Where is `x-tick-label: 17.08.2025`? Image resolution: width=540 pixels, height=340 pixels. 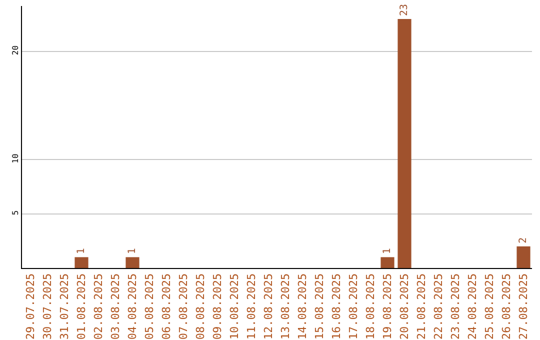
x-tick-label: 17.08.2025 is located at coordinates (353, 306).